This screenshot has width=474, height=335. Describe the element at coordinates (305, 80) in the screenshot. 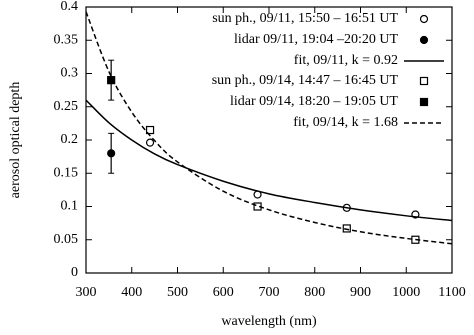

I see `legend-label: sun ph., 09/14, 14:47 – 16:45 UT` at that location.